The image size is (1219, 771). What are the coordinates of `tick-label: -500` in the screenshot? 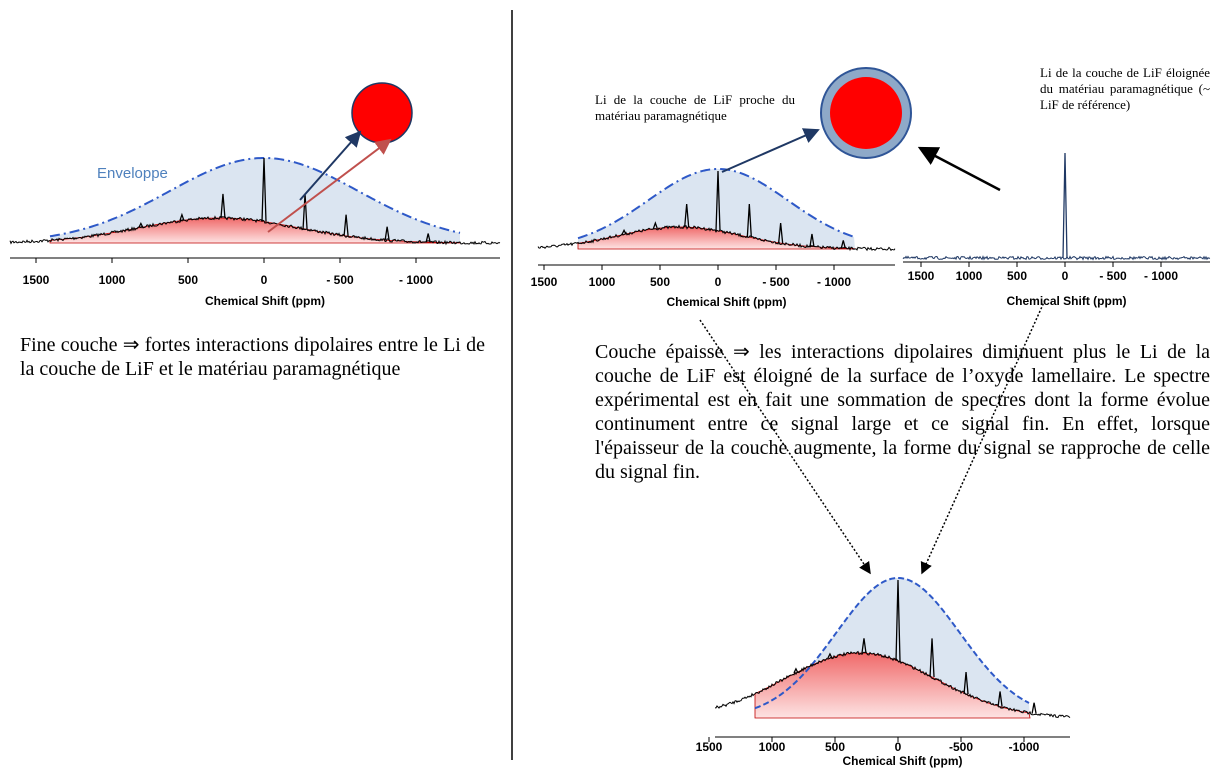 It's located at (961, 747).